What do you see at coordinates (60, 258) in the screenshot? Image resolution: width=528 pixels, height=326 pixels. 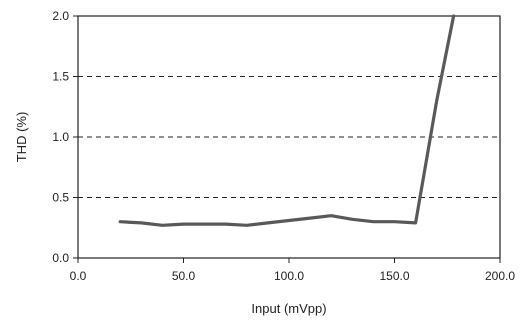 I see `y-tick-label: 0.0` at bounding box center [60, 258].